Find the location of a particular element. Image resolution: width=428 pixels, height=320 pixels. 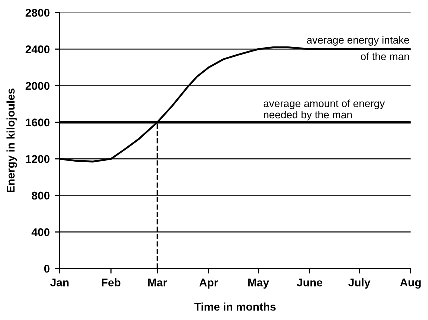

y-tick-label: 1200 is located at coordinates (38, 159).